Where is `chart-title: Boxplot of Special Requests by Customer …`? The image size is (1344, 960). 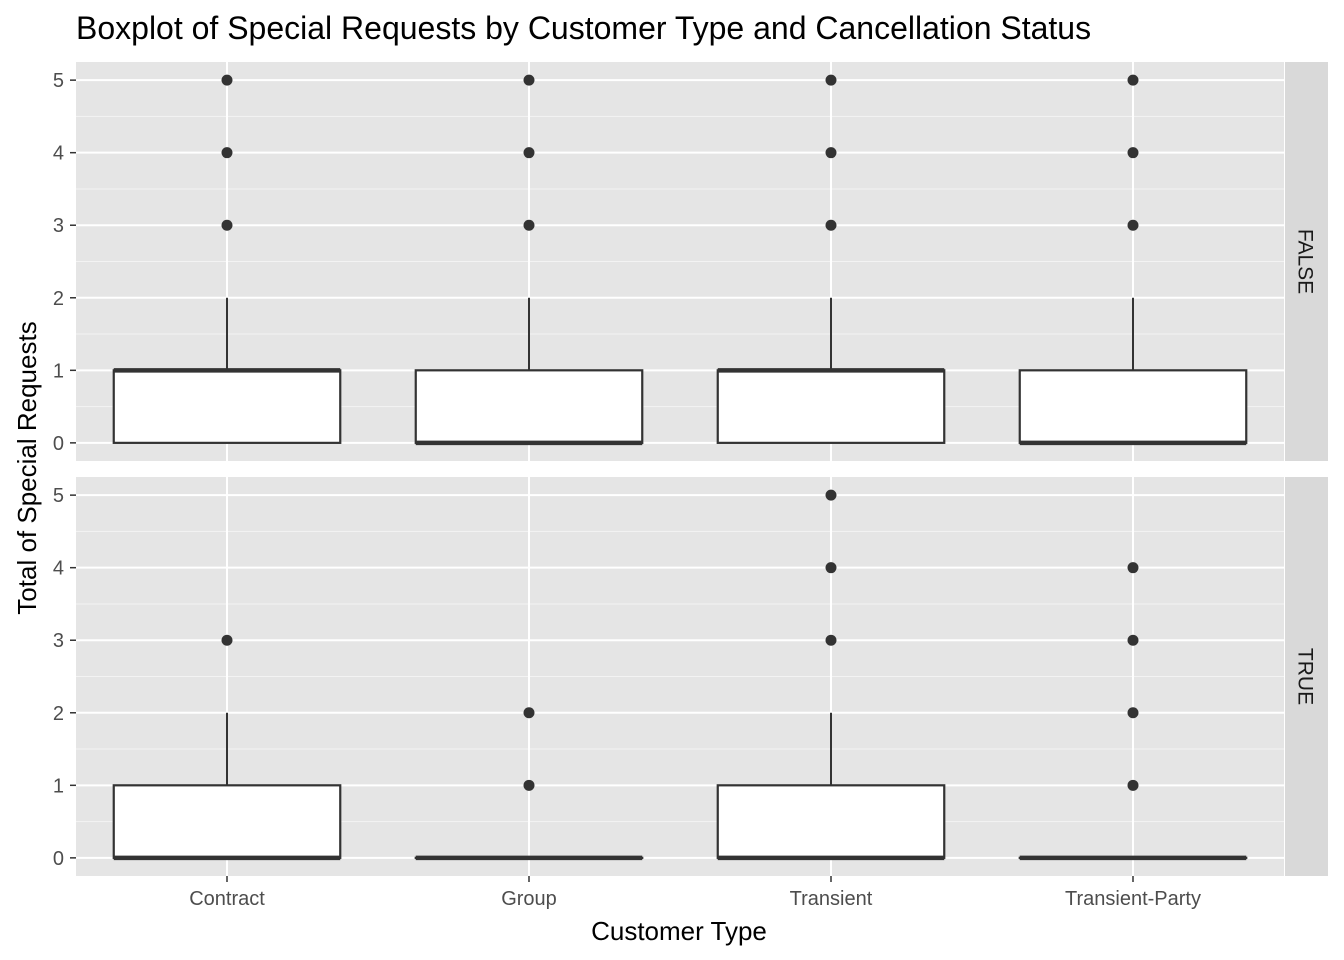
chart-title: Boxplot of Special Requests by Customer … is located at coordinates (583, 28).